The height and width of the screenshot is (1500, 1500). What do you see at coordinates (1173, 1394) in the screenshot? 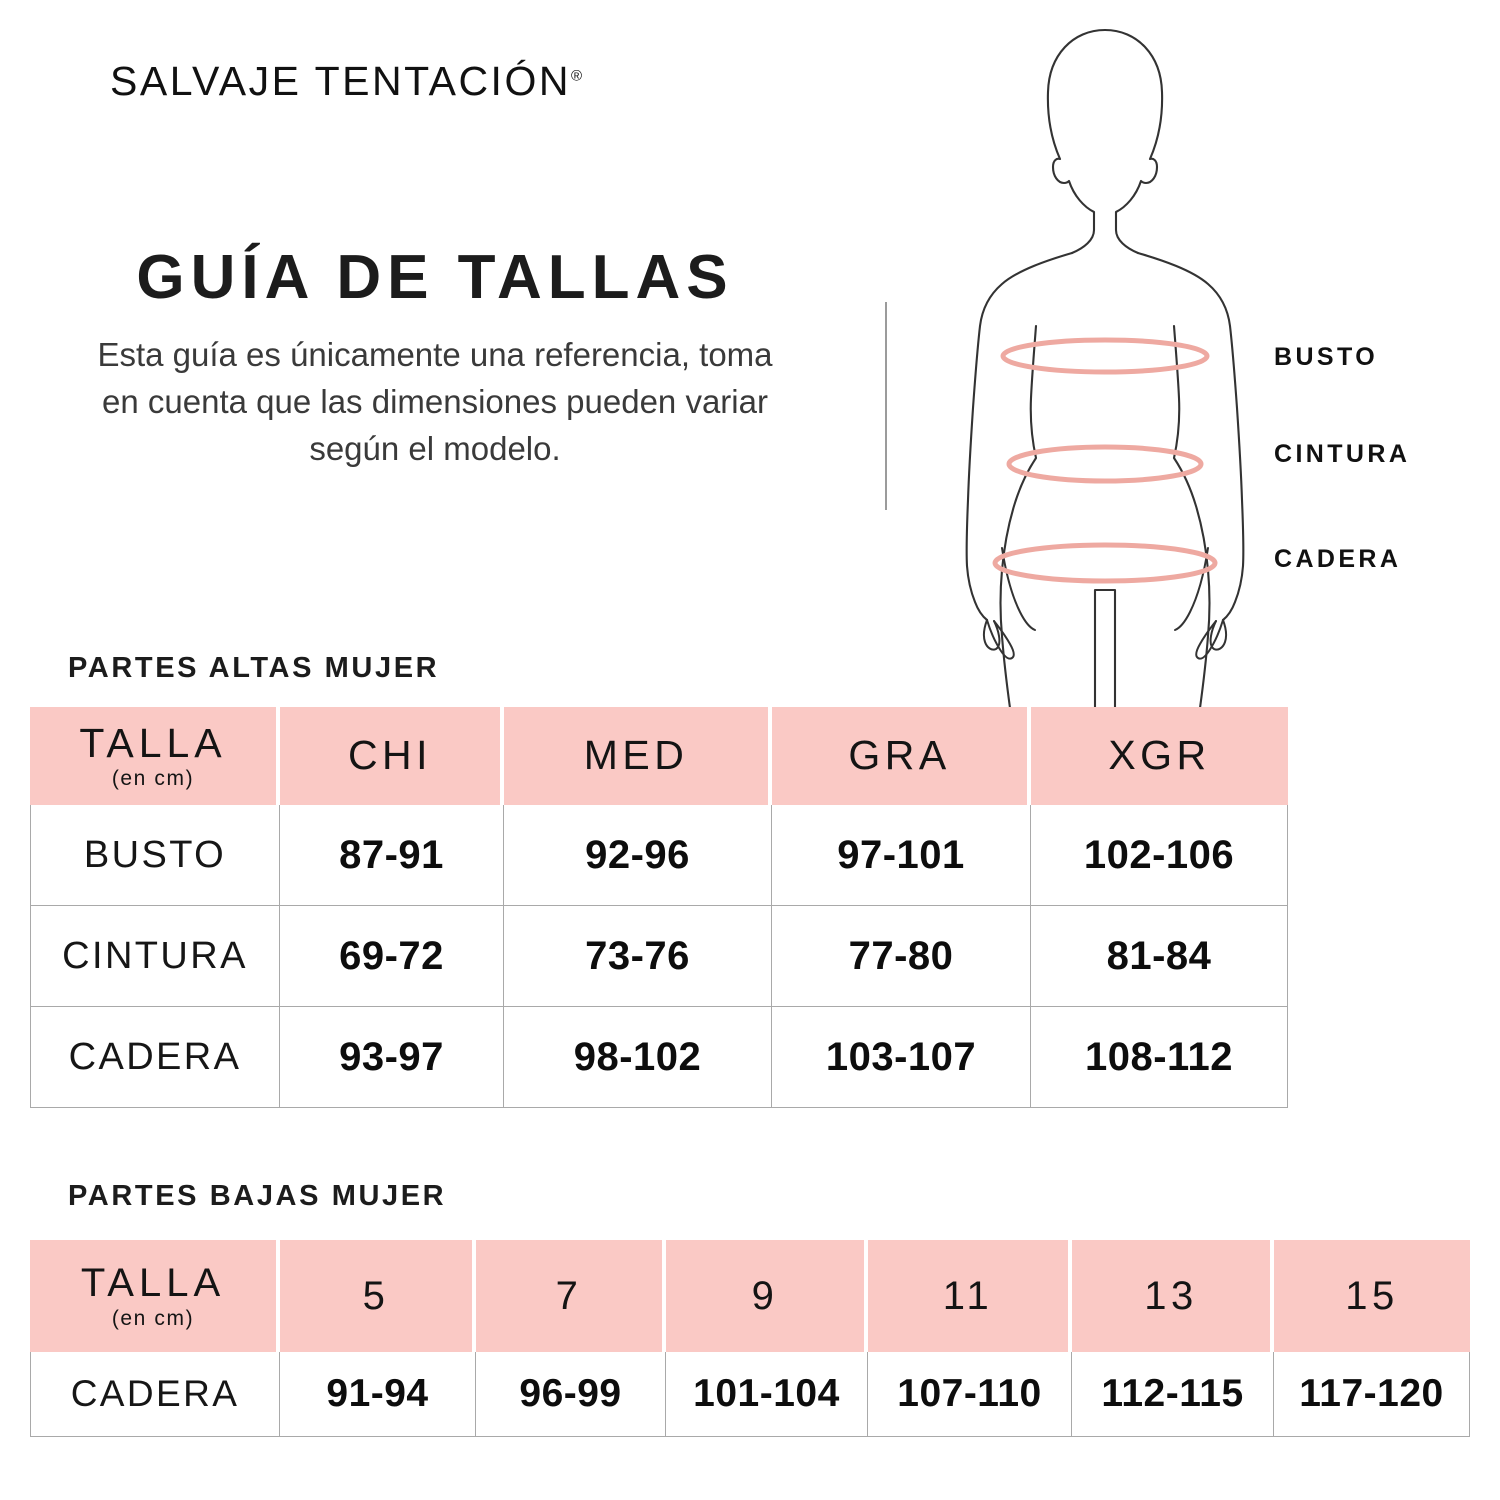
I see `table-cell: 112-115` at bounding box center [1173, 1394].